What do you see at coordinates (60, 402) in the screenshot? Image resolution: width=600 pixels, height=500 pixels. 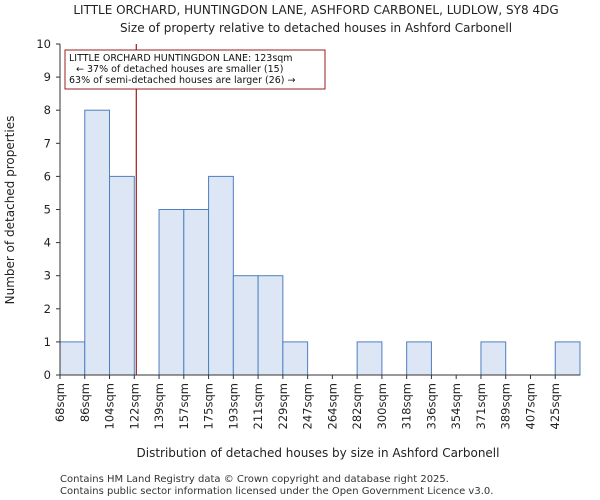 I see `x-tick-label-68sqm: 68sqm` at bounding box center [60, 402].